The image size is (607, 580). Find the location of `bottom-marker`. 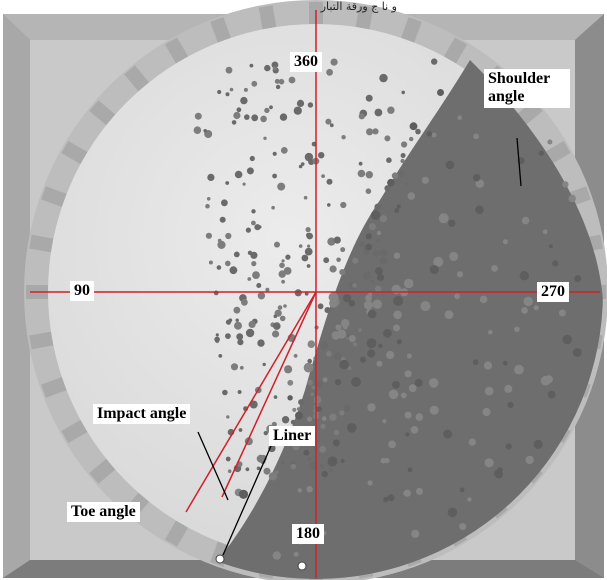

bottom-marker is located at coordinates (302, 566).